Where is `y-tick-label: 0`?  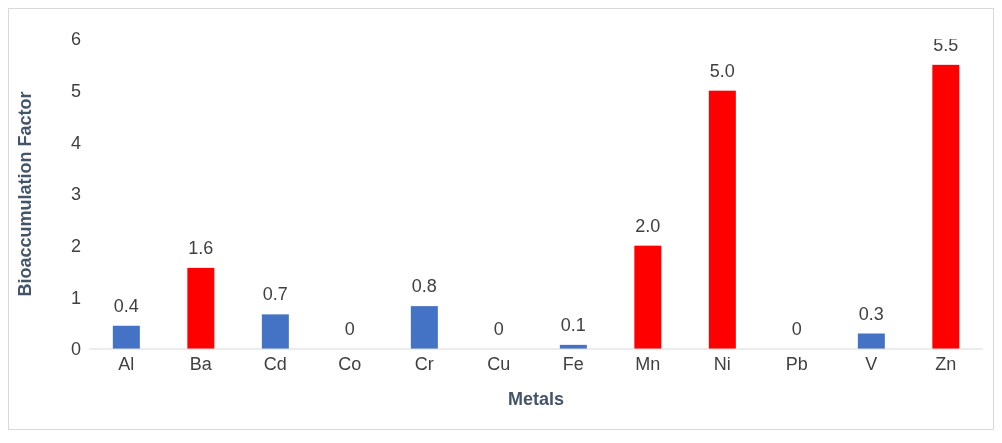 y-tick-label: 0 is located at coordinates (75, 349).